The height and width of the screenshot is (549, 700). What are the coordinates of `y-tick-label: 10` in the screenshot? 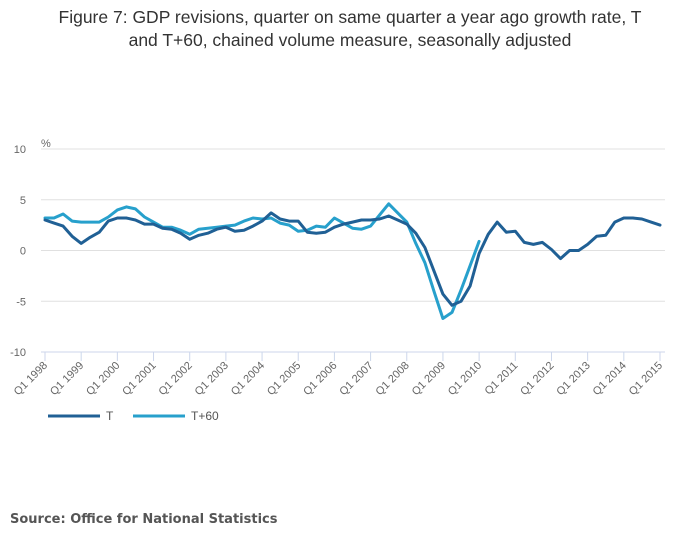 It's located at (20, 150).